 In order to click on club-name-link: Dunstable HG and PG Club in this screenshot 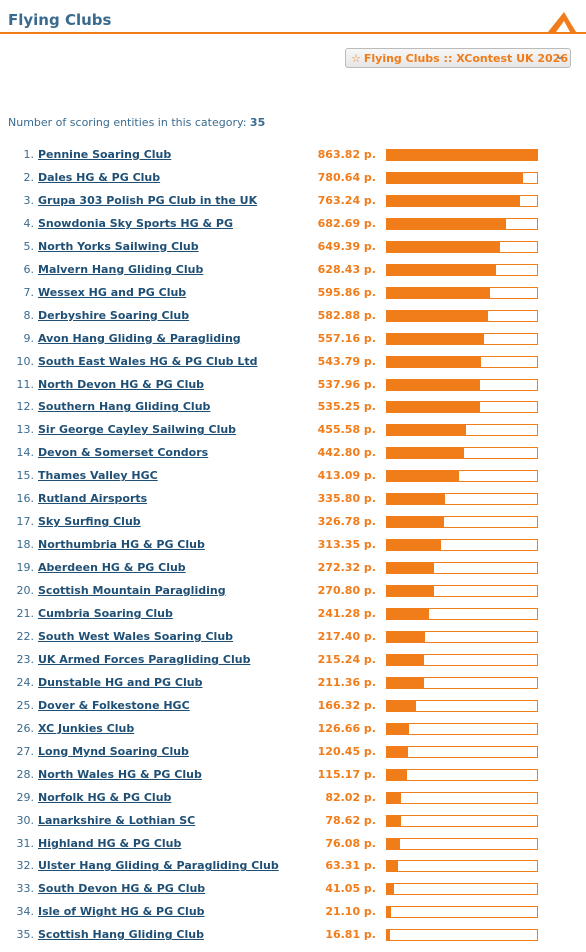, I will do `click(120, 682)`.